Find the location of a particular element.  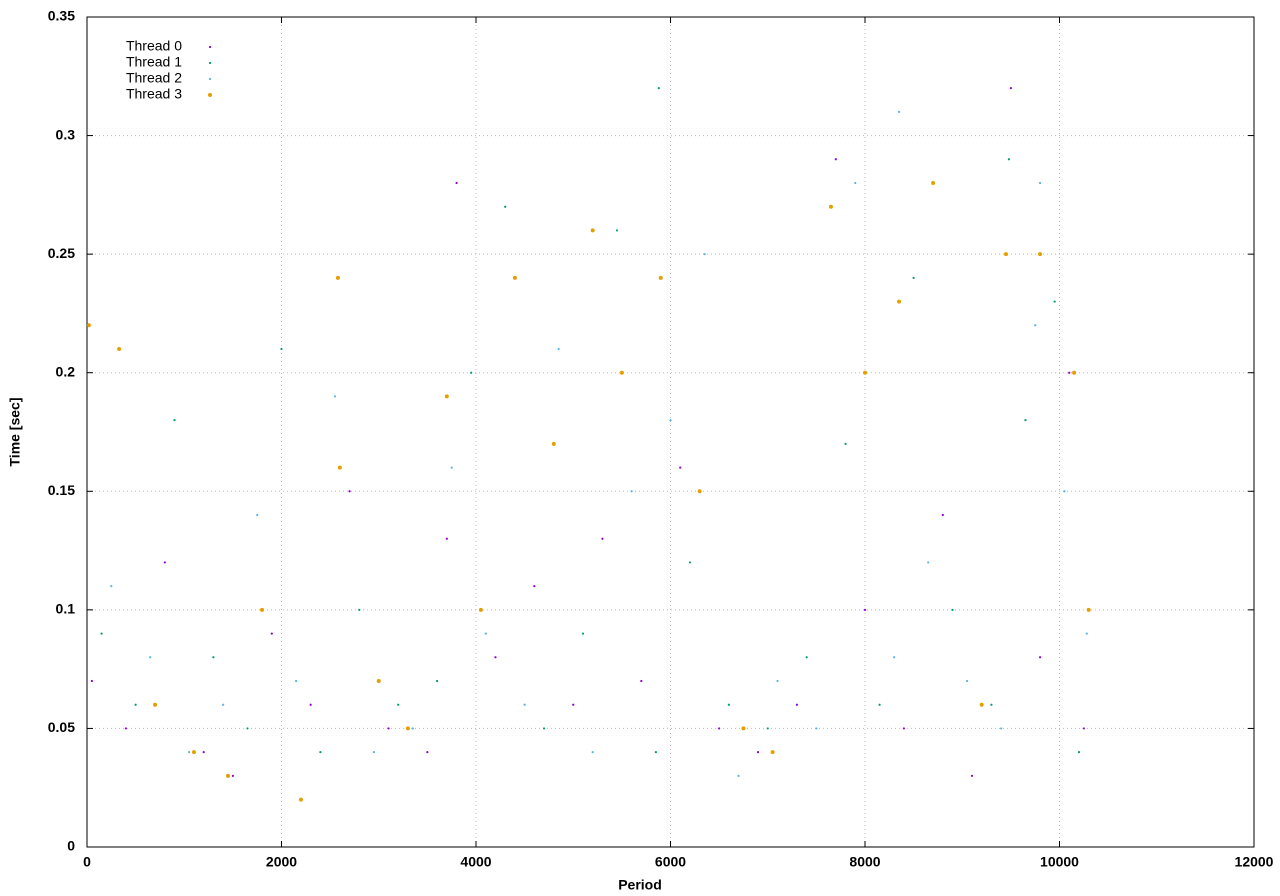

y-tick-label: 0.2 is located at coordinates (66, 371).